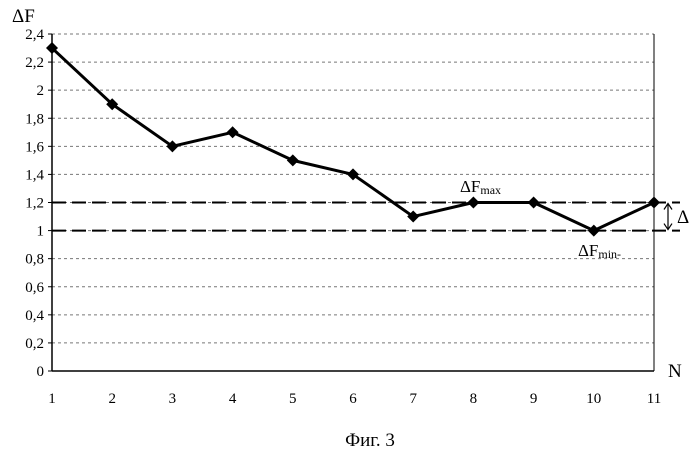 This screenshot has height=460, width=700. I want to click on y-tick-label: 1,4, so click(34, 175).